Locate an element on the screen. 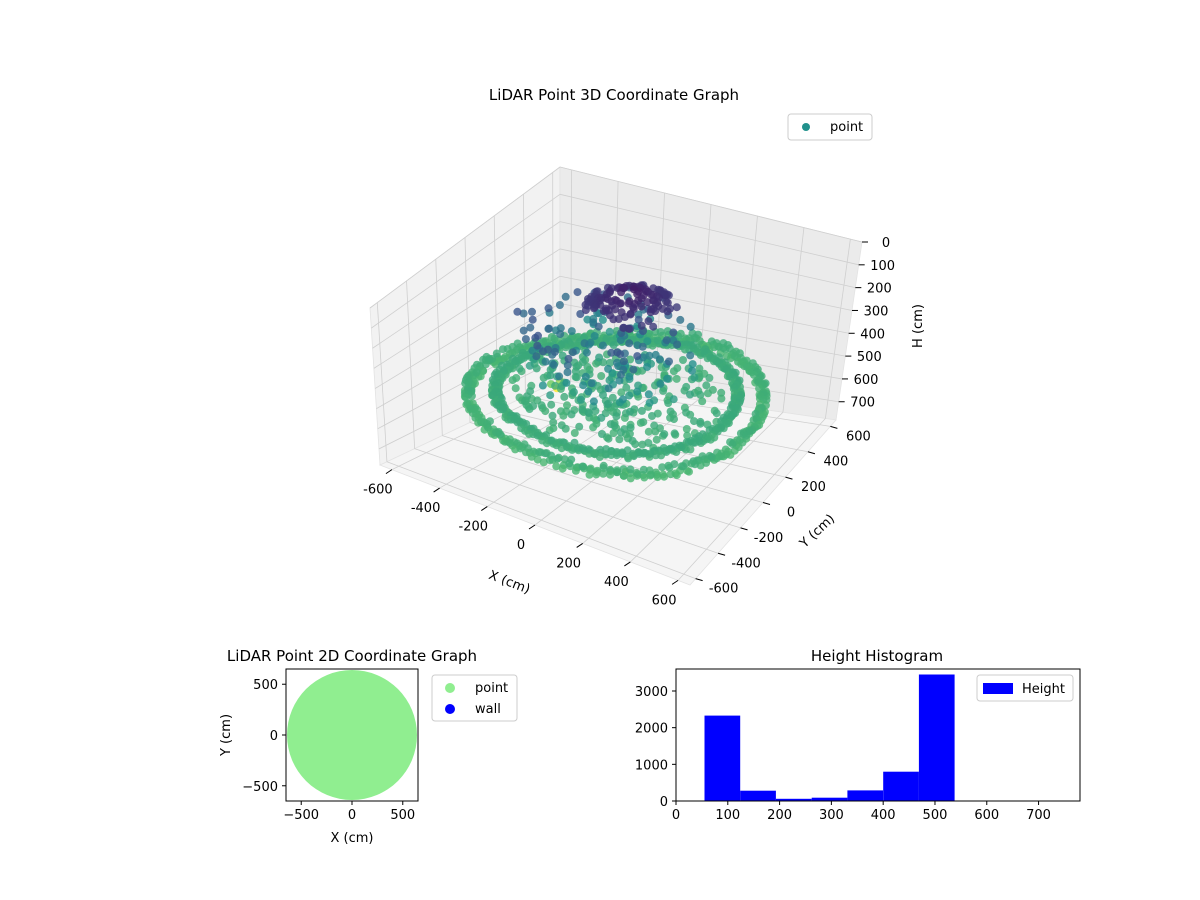 This screenshot has width=1200, height=900. x-tick-label-hist: 300 is located at coordinates (831, 815).